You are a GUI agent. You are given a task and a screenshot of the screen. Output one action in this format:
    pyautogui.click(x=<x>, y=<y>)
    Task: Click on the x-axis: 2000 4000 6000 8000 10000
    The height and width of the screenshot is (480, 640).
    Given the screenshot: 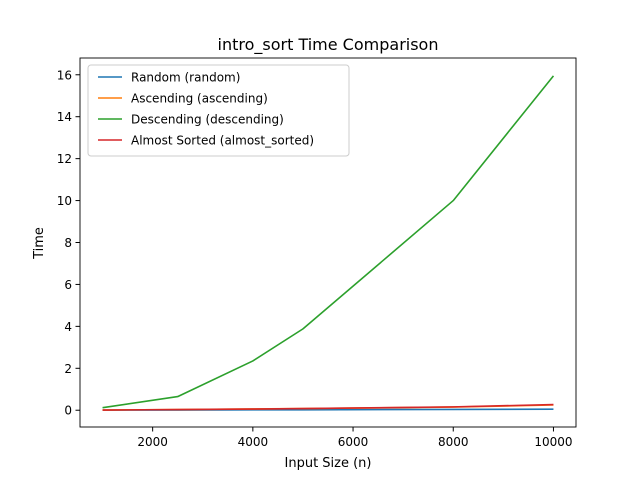 What is the action you would take?
    pyautogui.click(x=355, y=438)
    